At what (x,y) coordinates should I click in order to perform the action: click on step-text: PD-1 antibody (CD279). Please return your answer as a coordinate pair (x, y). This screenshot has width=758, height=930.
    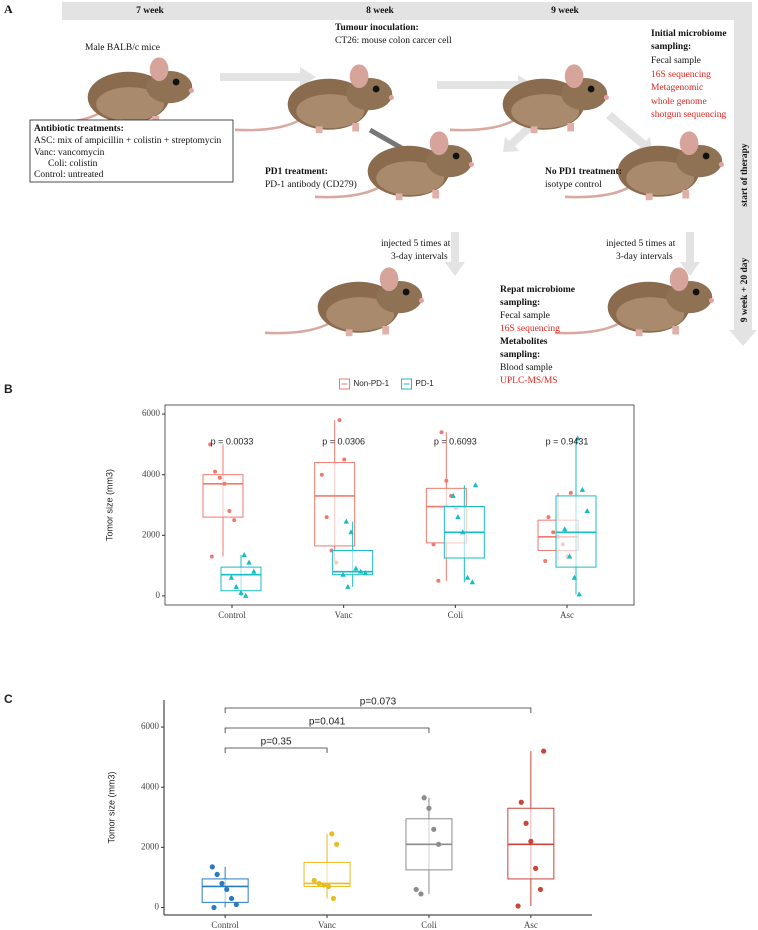
    Looking at the image, I should click on (311, 184).